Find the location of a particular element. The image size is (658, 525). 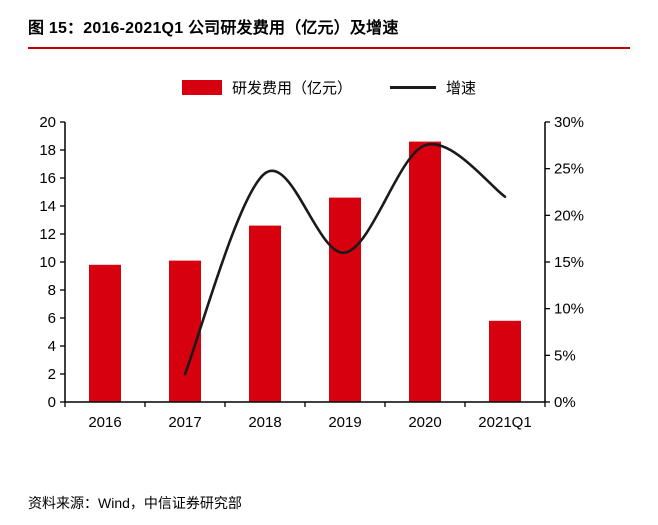

x-axis-label: 2016 is located at coordinates (104, 422).